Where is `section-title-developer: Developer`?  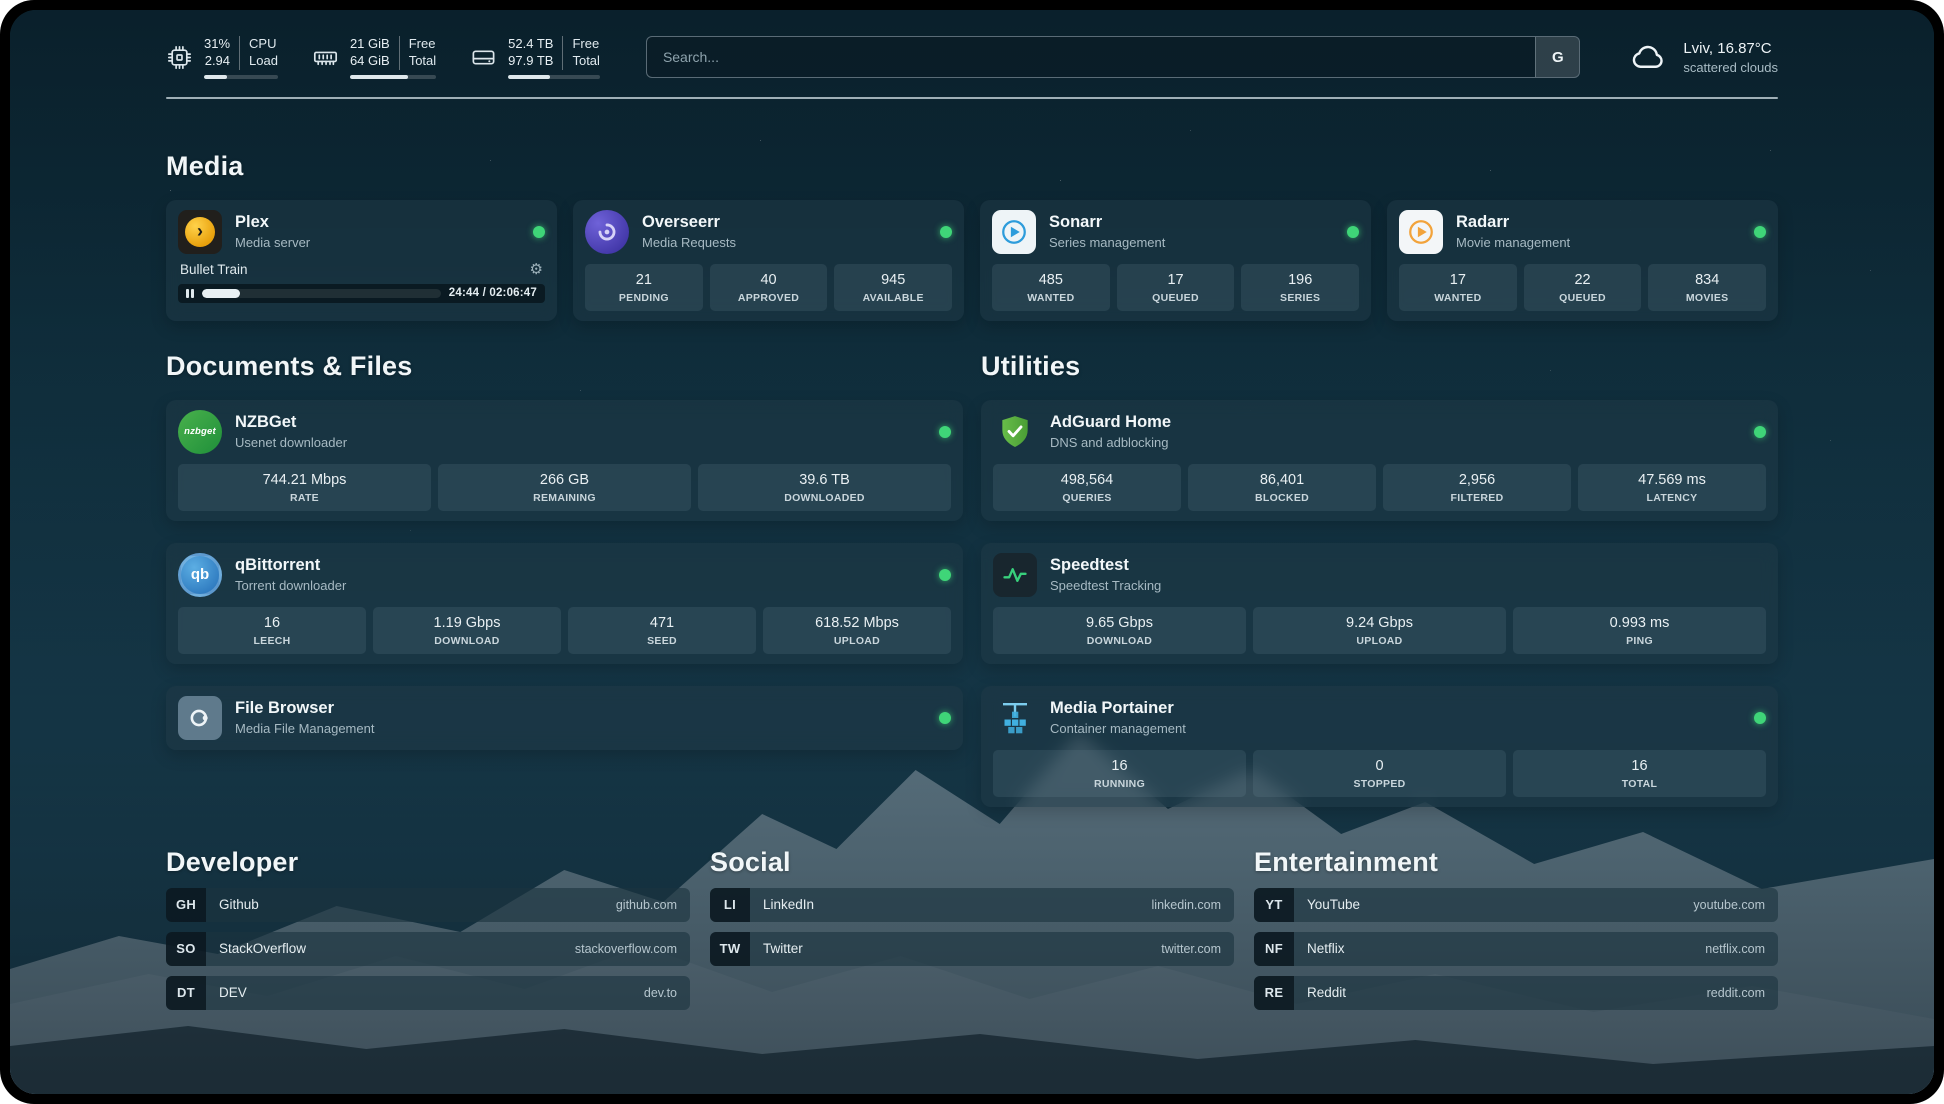
section-title-developer: Developer is located at coordinates (232, 861).